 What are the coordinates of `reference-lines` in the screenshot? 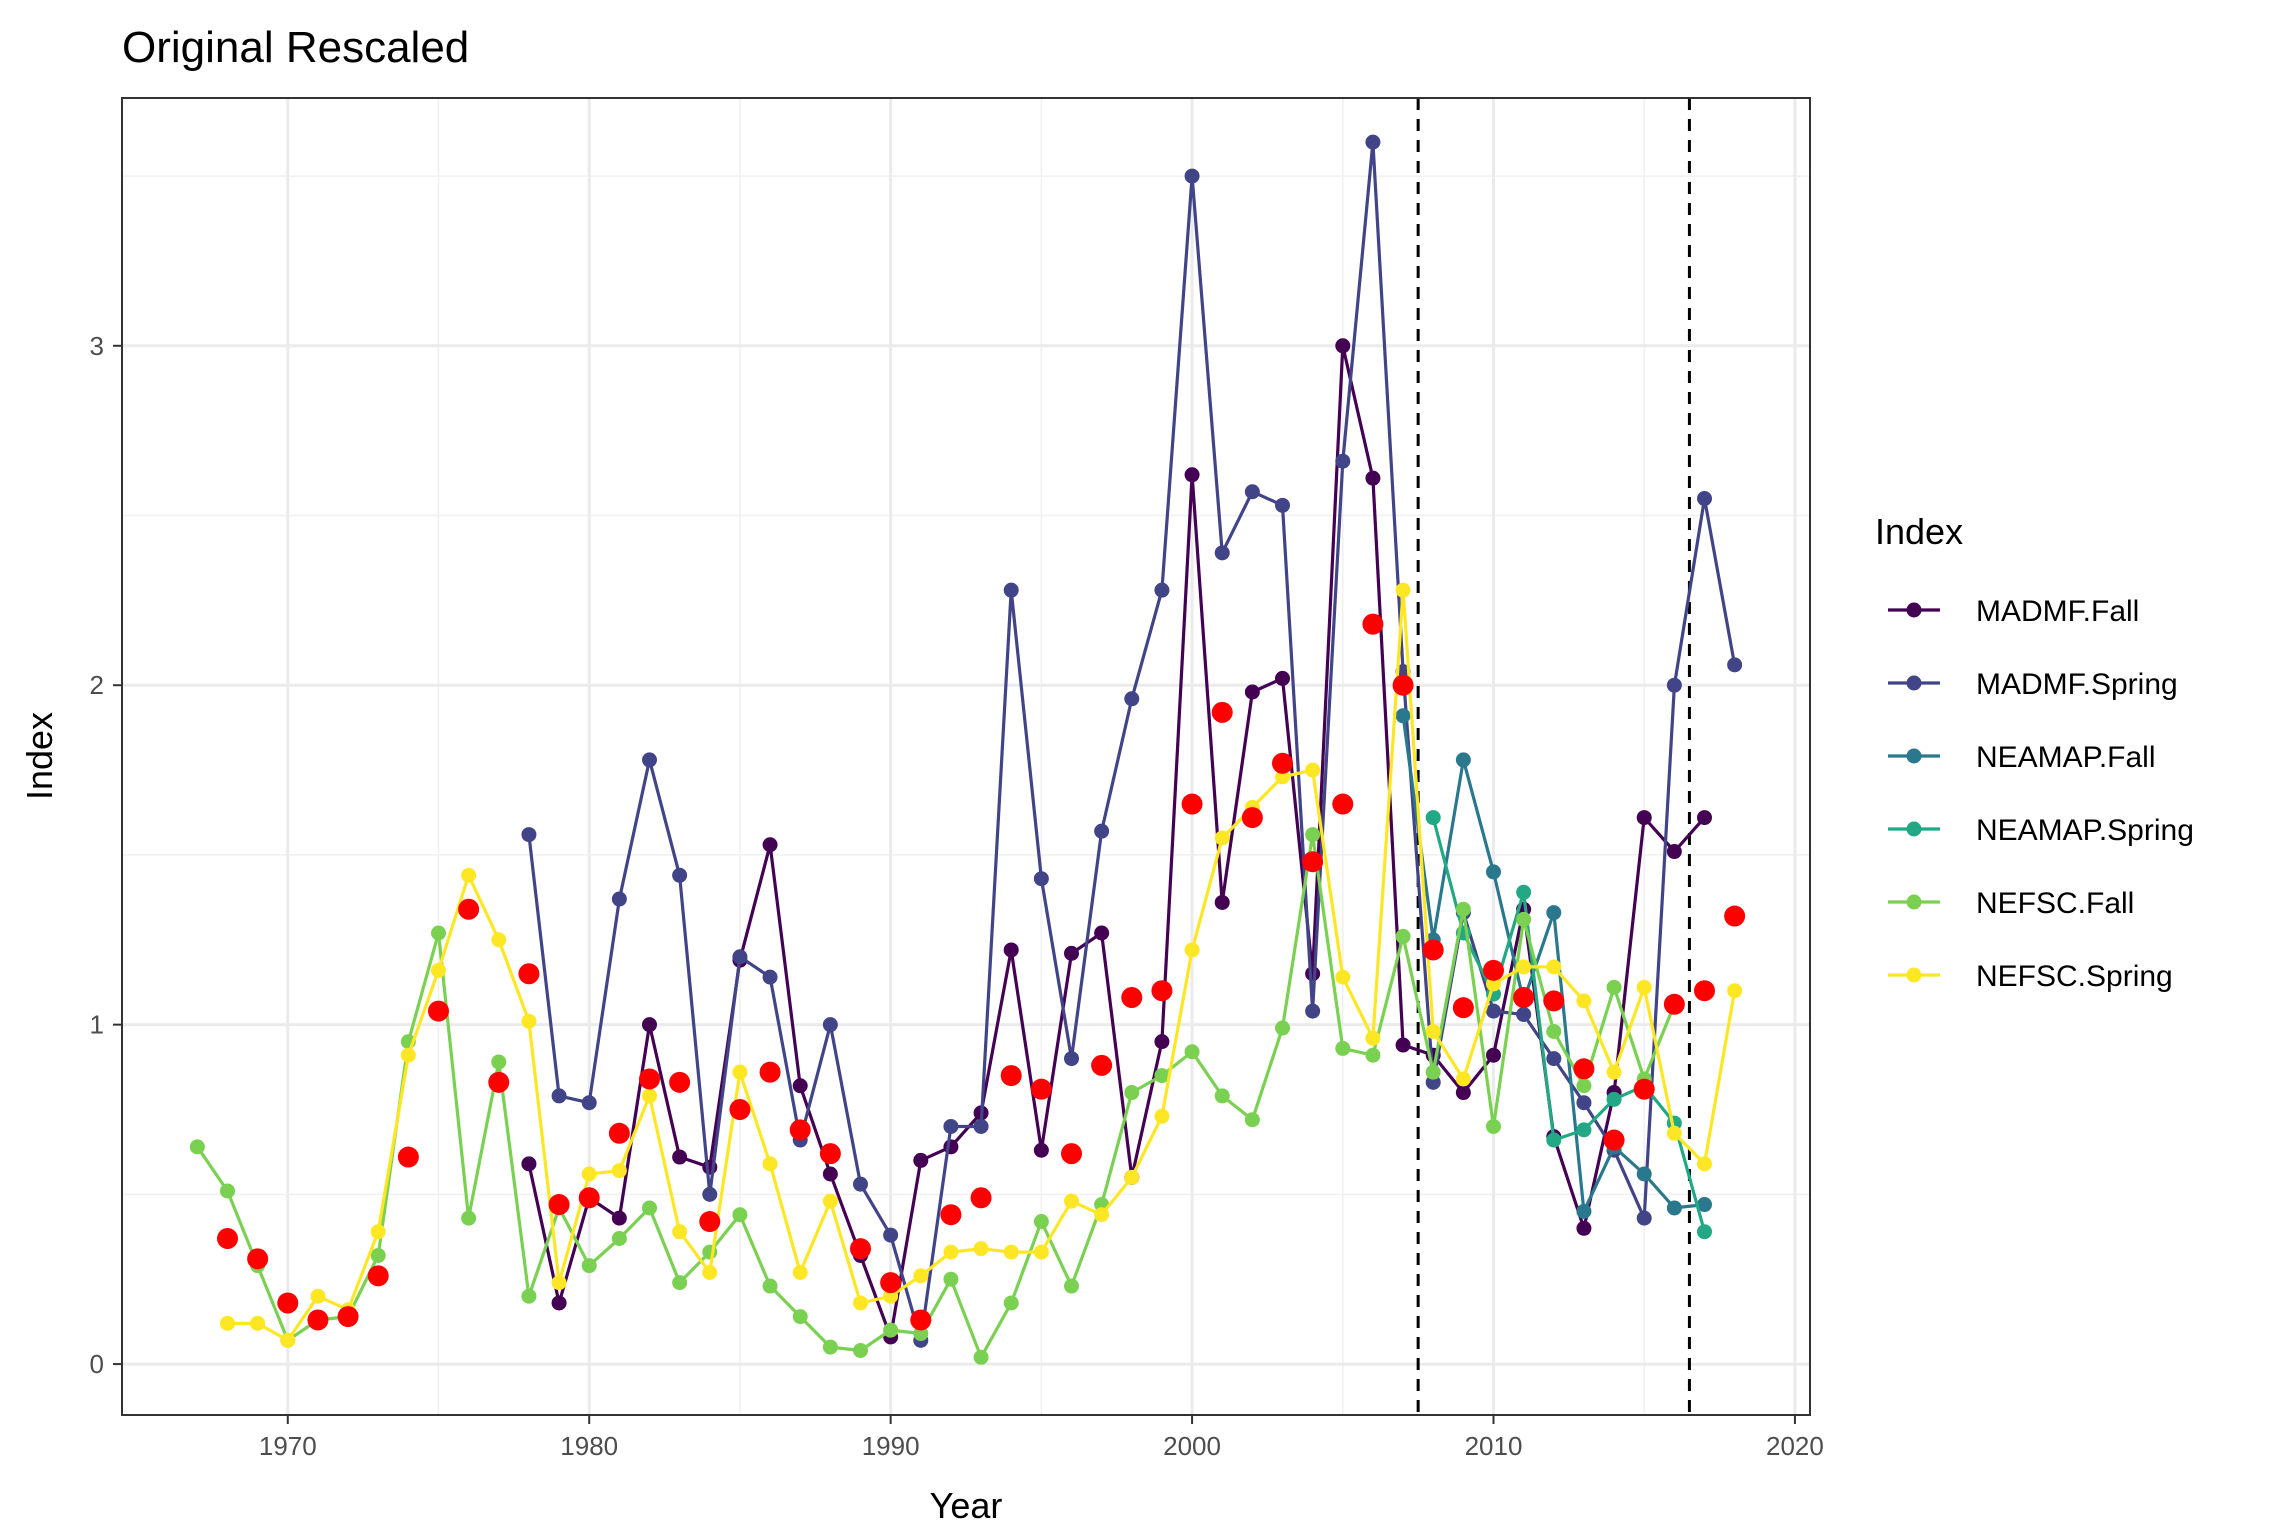 It's located at (1553, 756).